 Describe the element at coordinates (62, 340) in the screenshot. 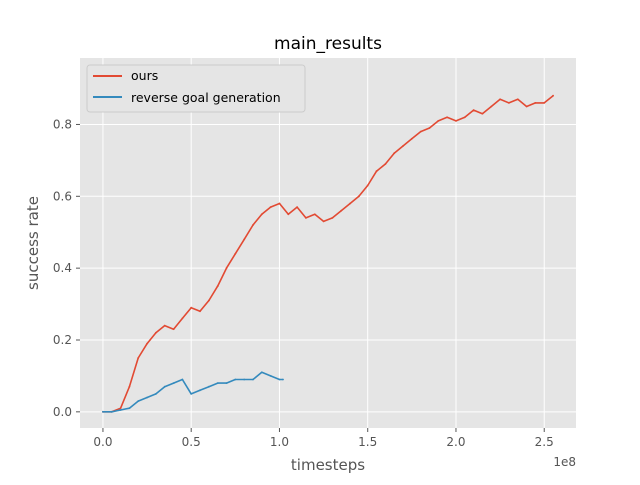

I see `y-tick-label: 0.2` at that location.